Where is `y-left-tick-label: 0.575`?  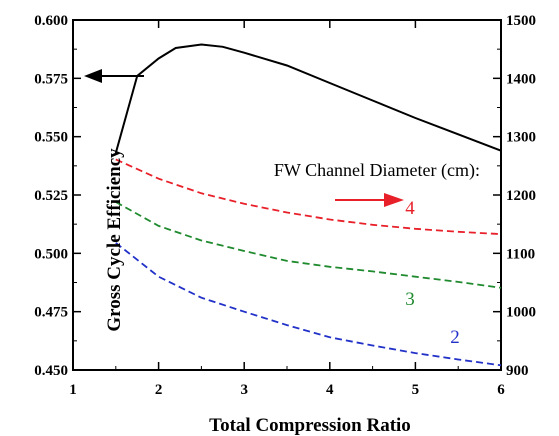
y-left-tick-label: 0.575 is located at coordinates (51, 79).